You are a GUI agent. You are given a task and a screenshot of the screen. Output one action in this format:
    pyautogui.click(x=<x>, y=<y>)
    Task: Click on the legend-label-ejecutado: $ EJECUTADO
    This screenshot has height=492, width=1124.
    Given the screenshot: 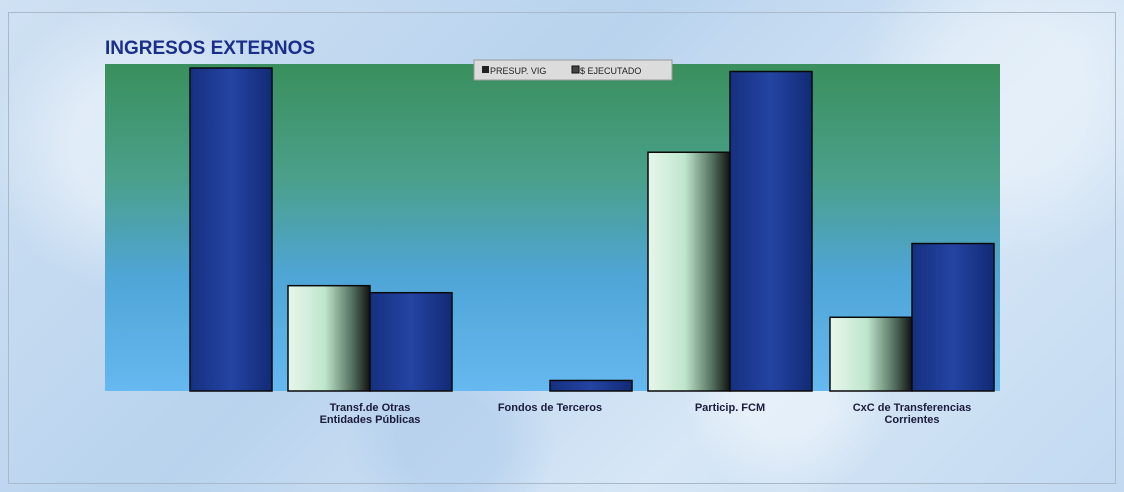 What is the action you would take?
    pyautogui.click(x=610, y=71)
    